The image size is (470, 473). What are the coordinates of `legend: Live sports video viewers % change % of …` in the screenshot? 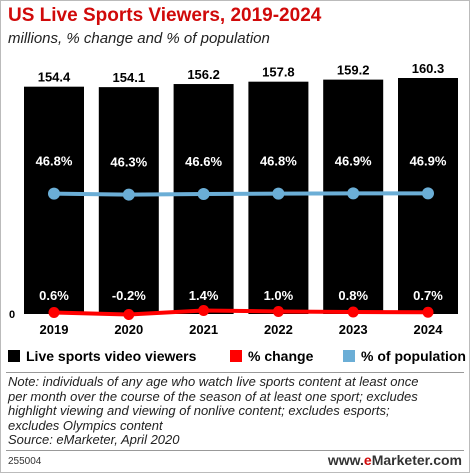 It's located at (238, 357).